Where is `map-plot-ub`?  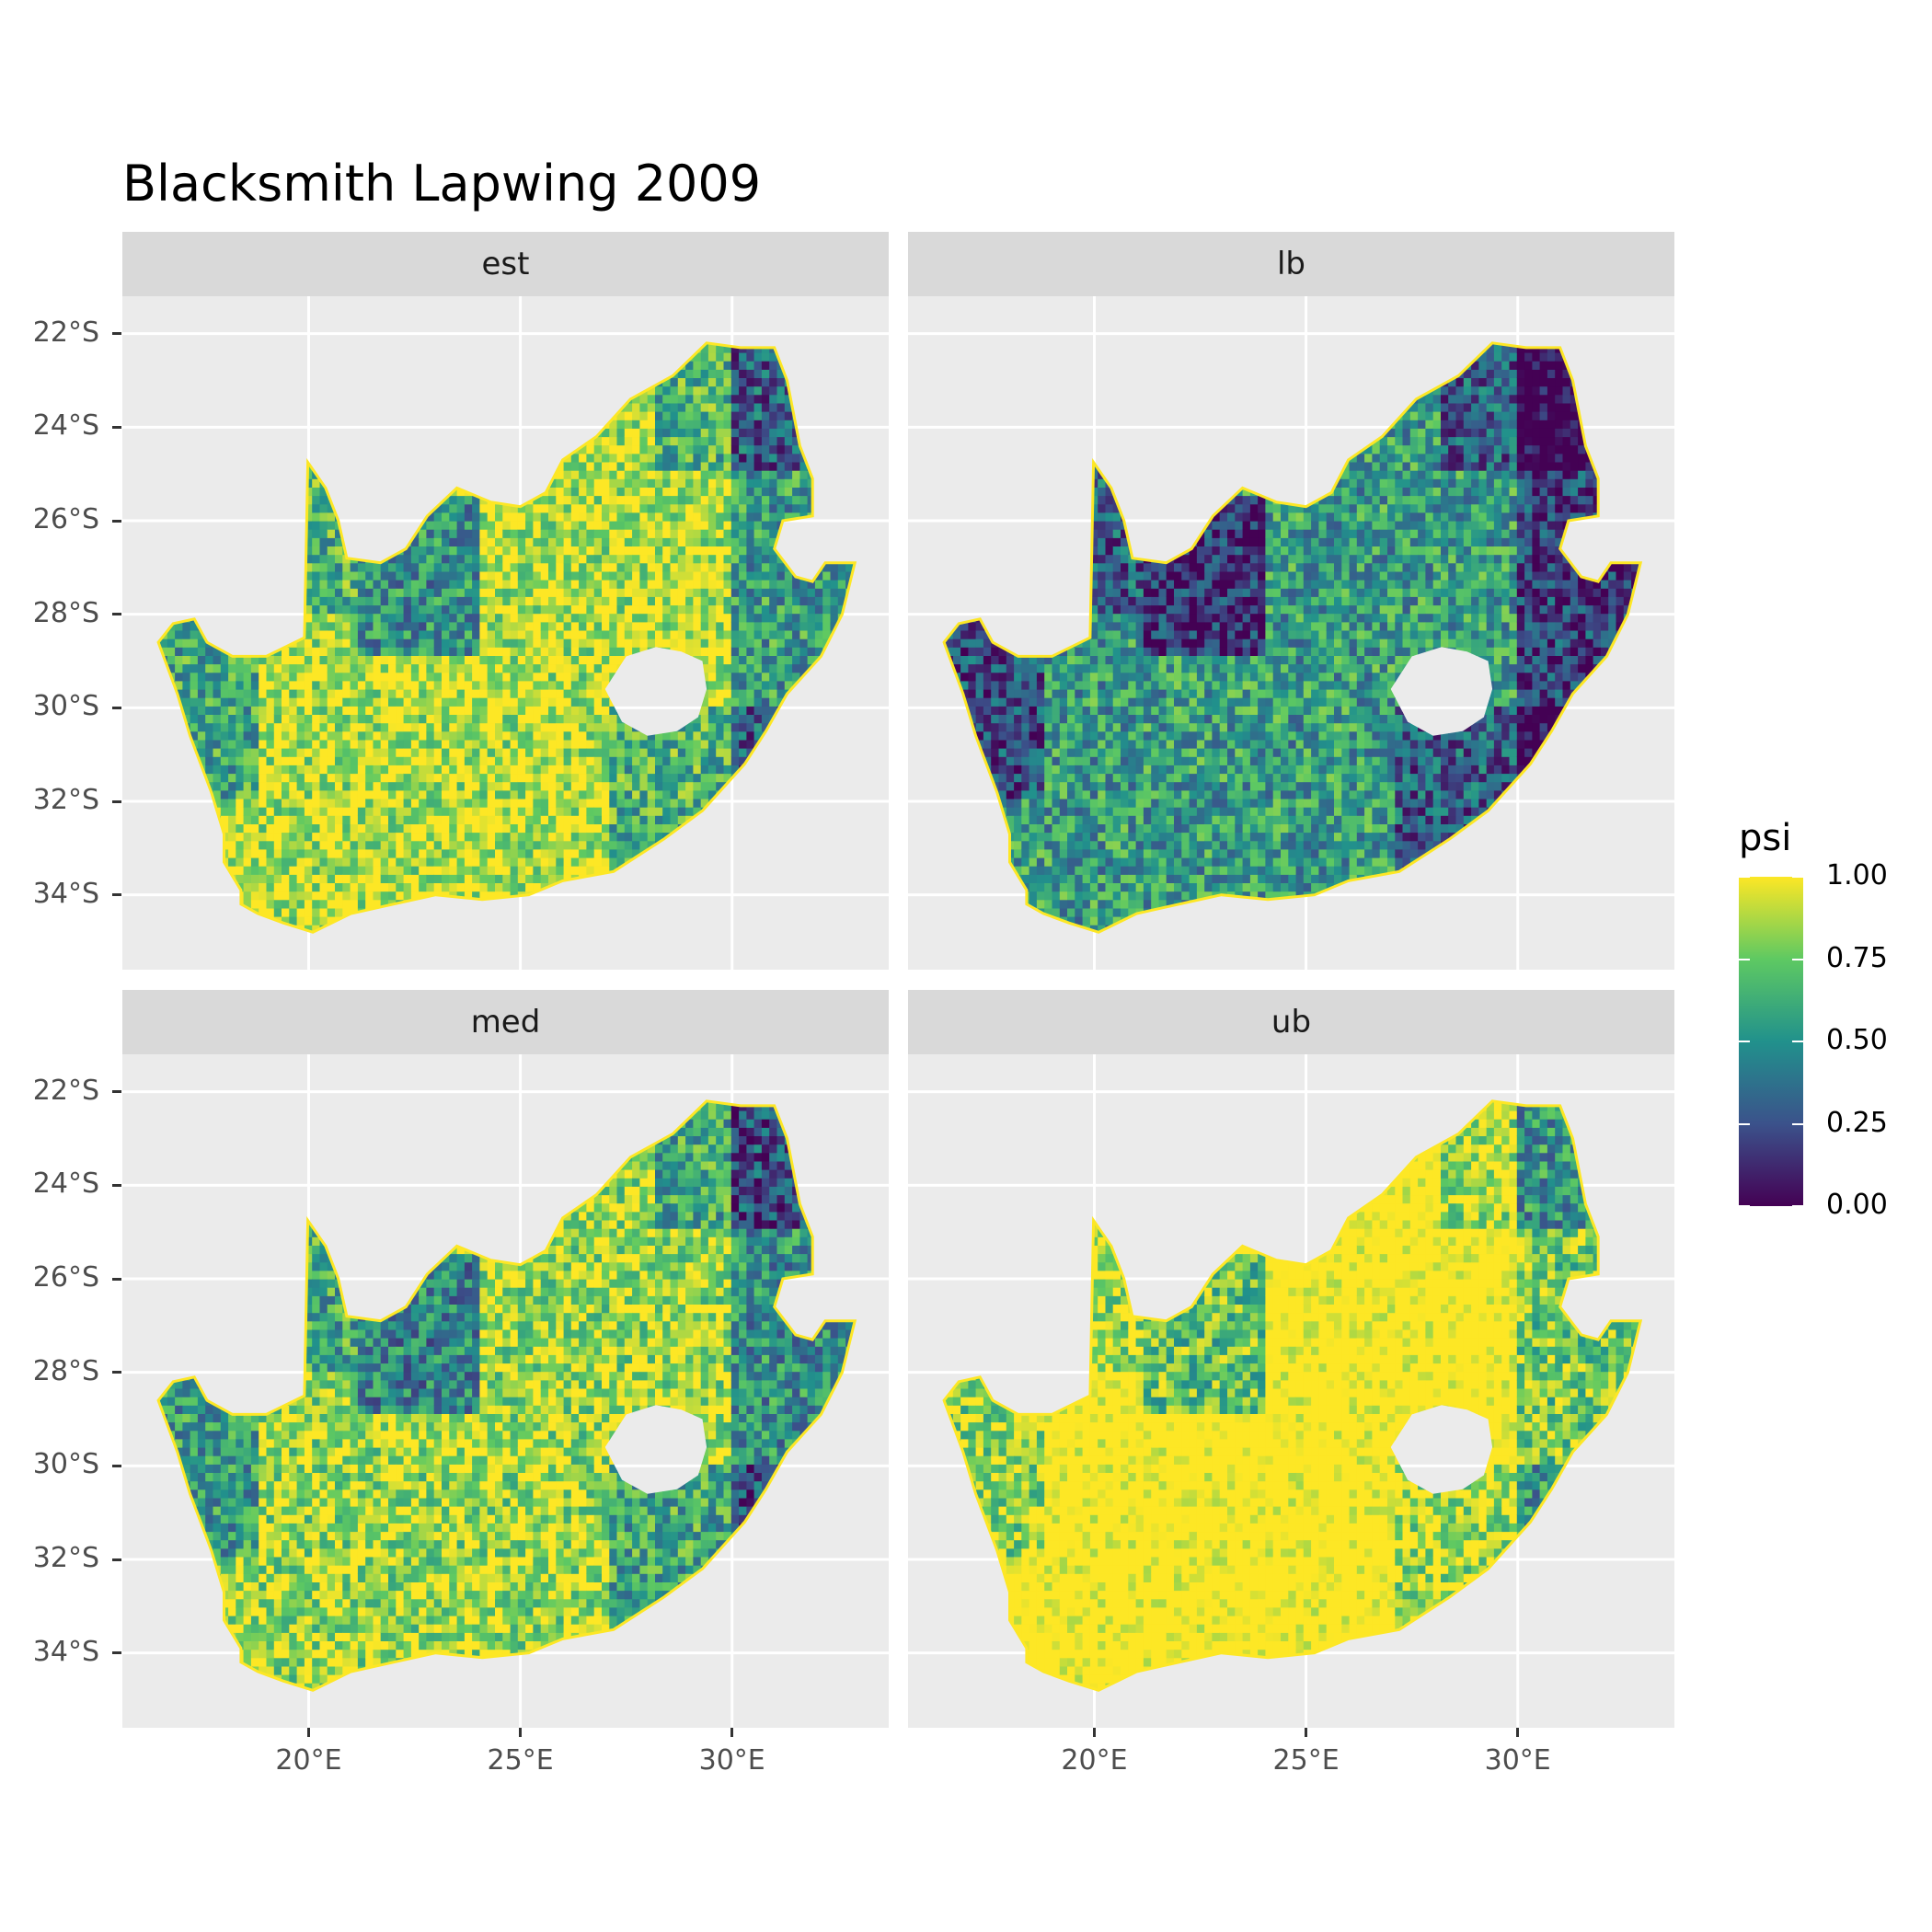 map-plot-ub is located at coordinates (1291, 1391).